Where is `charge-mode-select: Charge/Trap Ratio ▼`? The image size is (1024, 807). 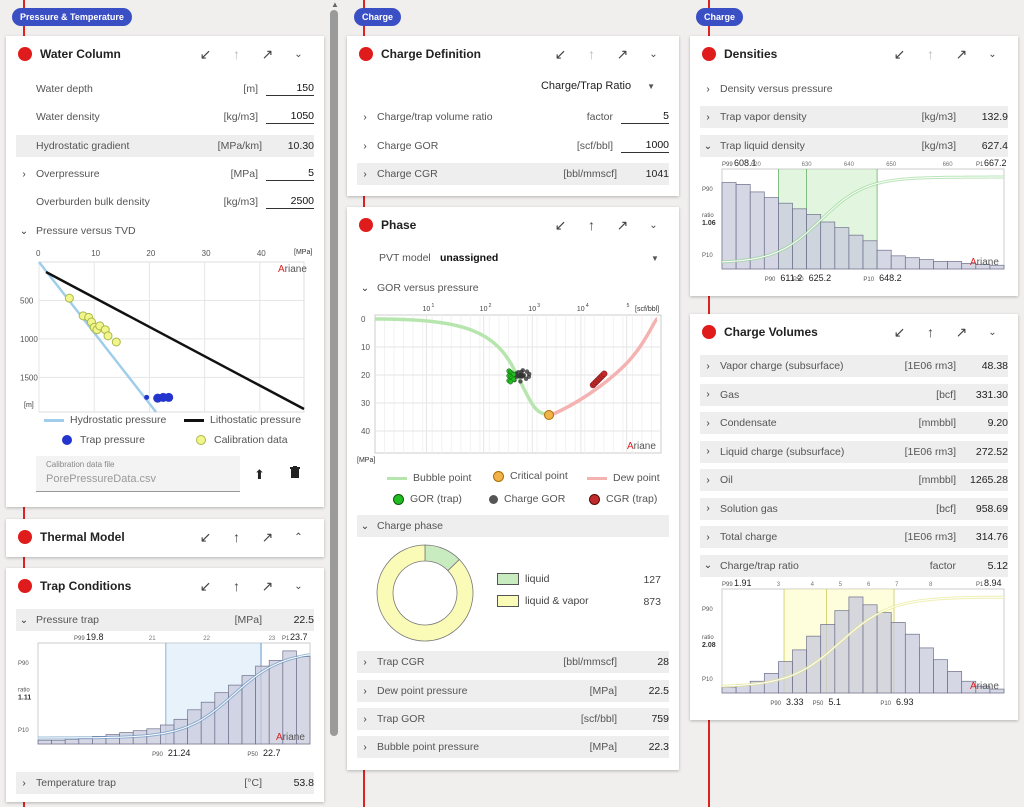
charge-mode-select: Charge/Trap Ratio ▼ is located at coordinates (597, 86).